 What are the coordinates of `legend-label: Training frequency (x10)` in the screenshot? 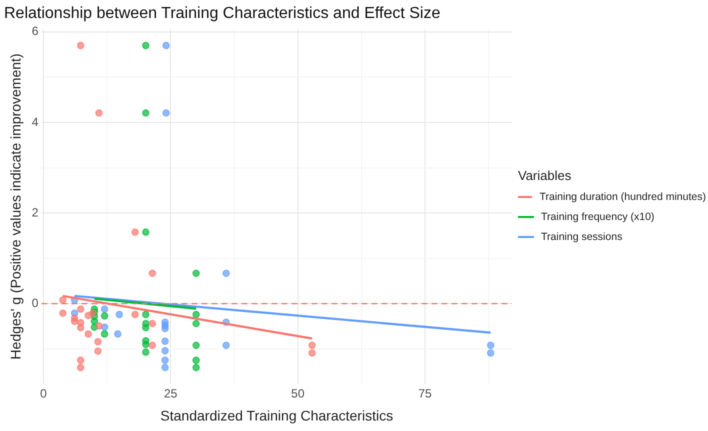 It's located at (597, 217).